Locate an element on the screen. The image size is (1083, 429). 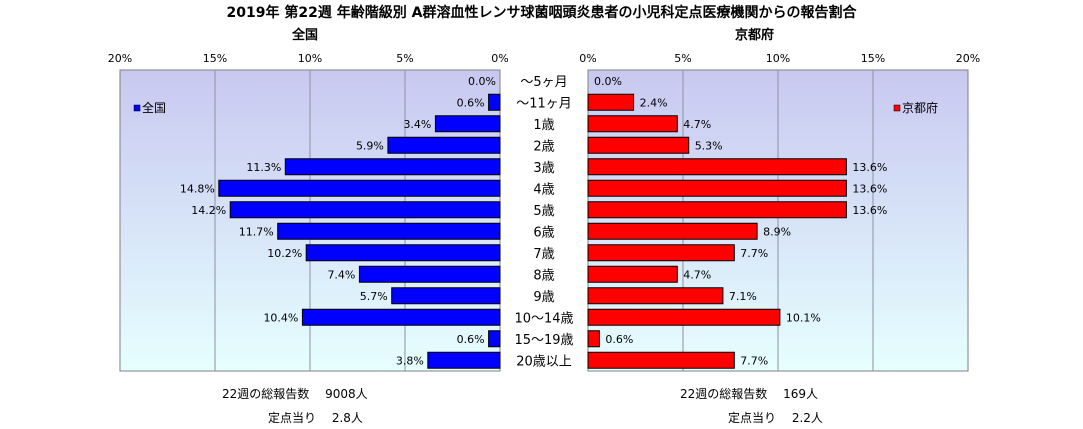
national-tick-label: 20% is located at coordinates (120, 58).